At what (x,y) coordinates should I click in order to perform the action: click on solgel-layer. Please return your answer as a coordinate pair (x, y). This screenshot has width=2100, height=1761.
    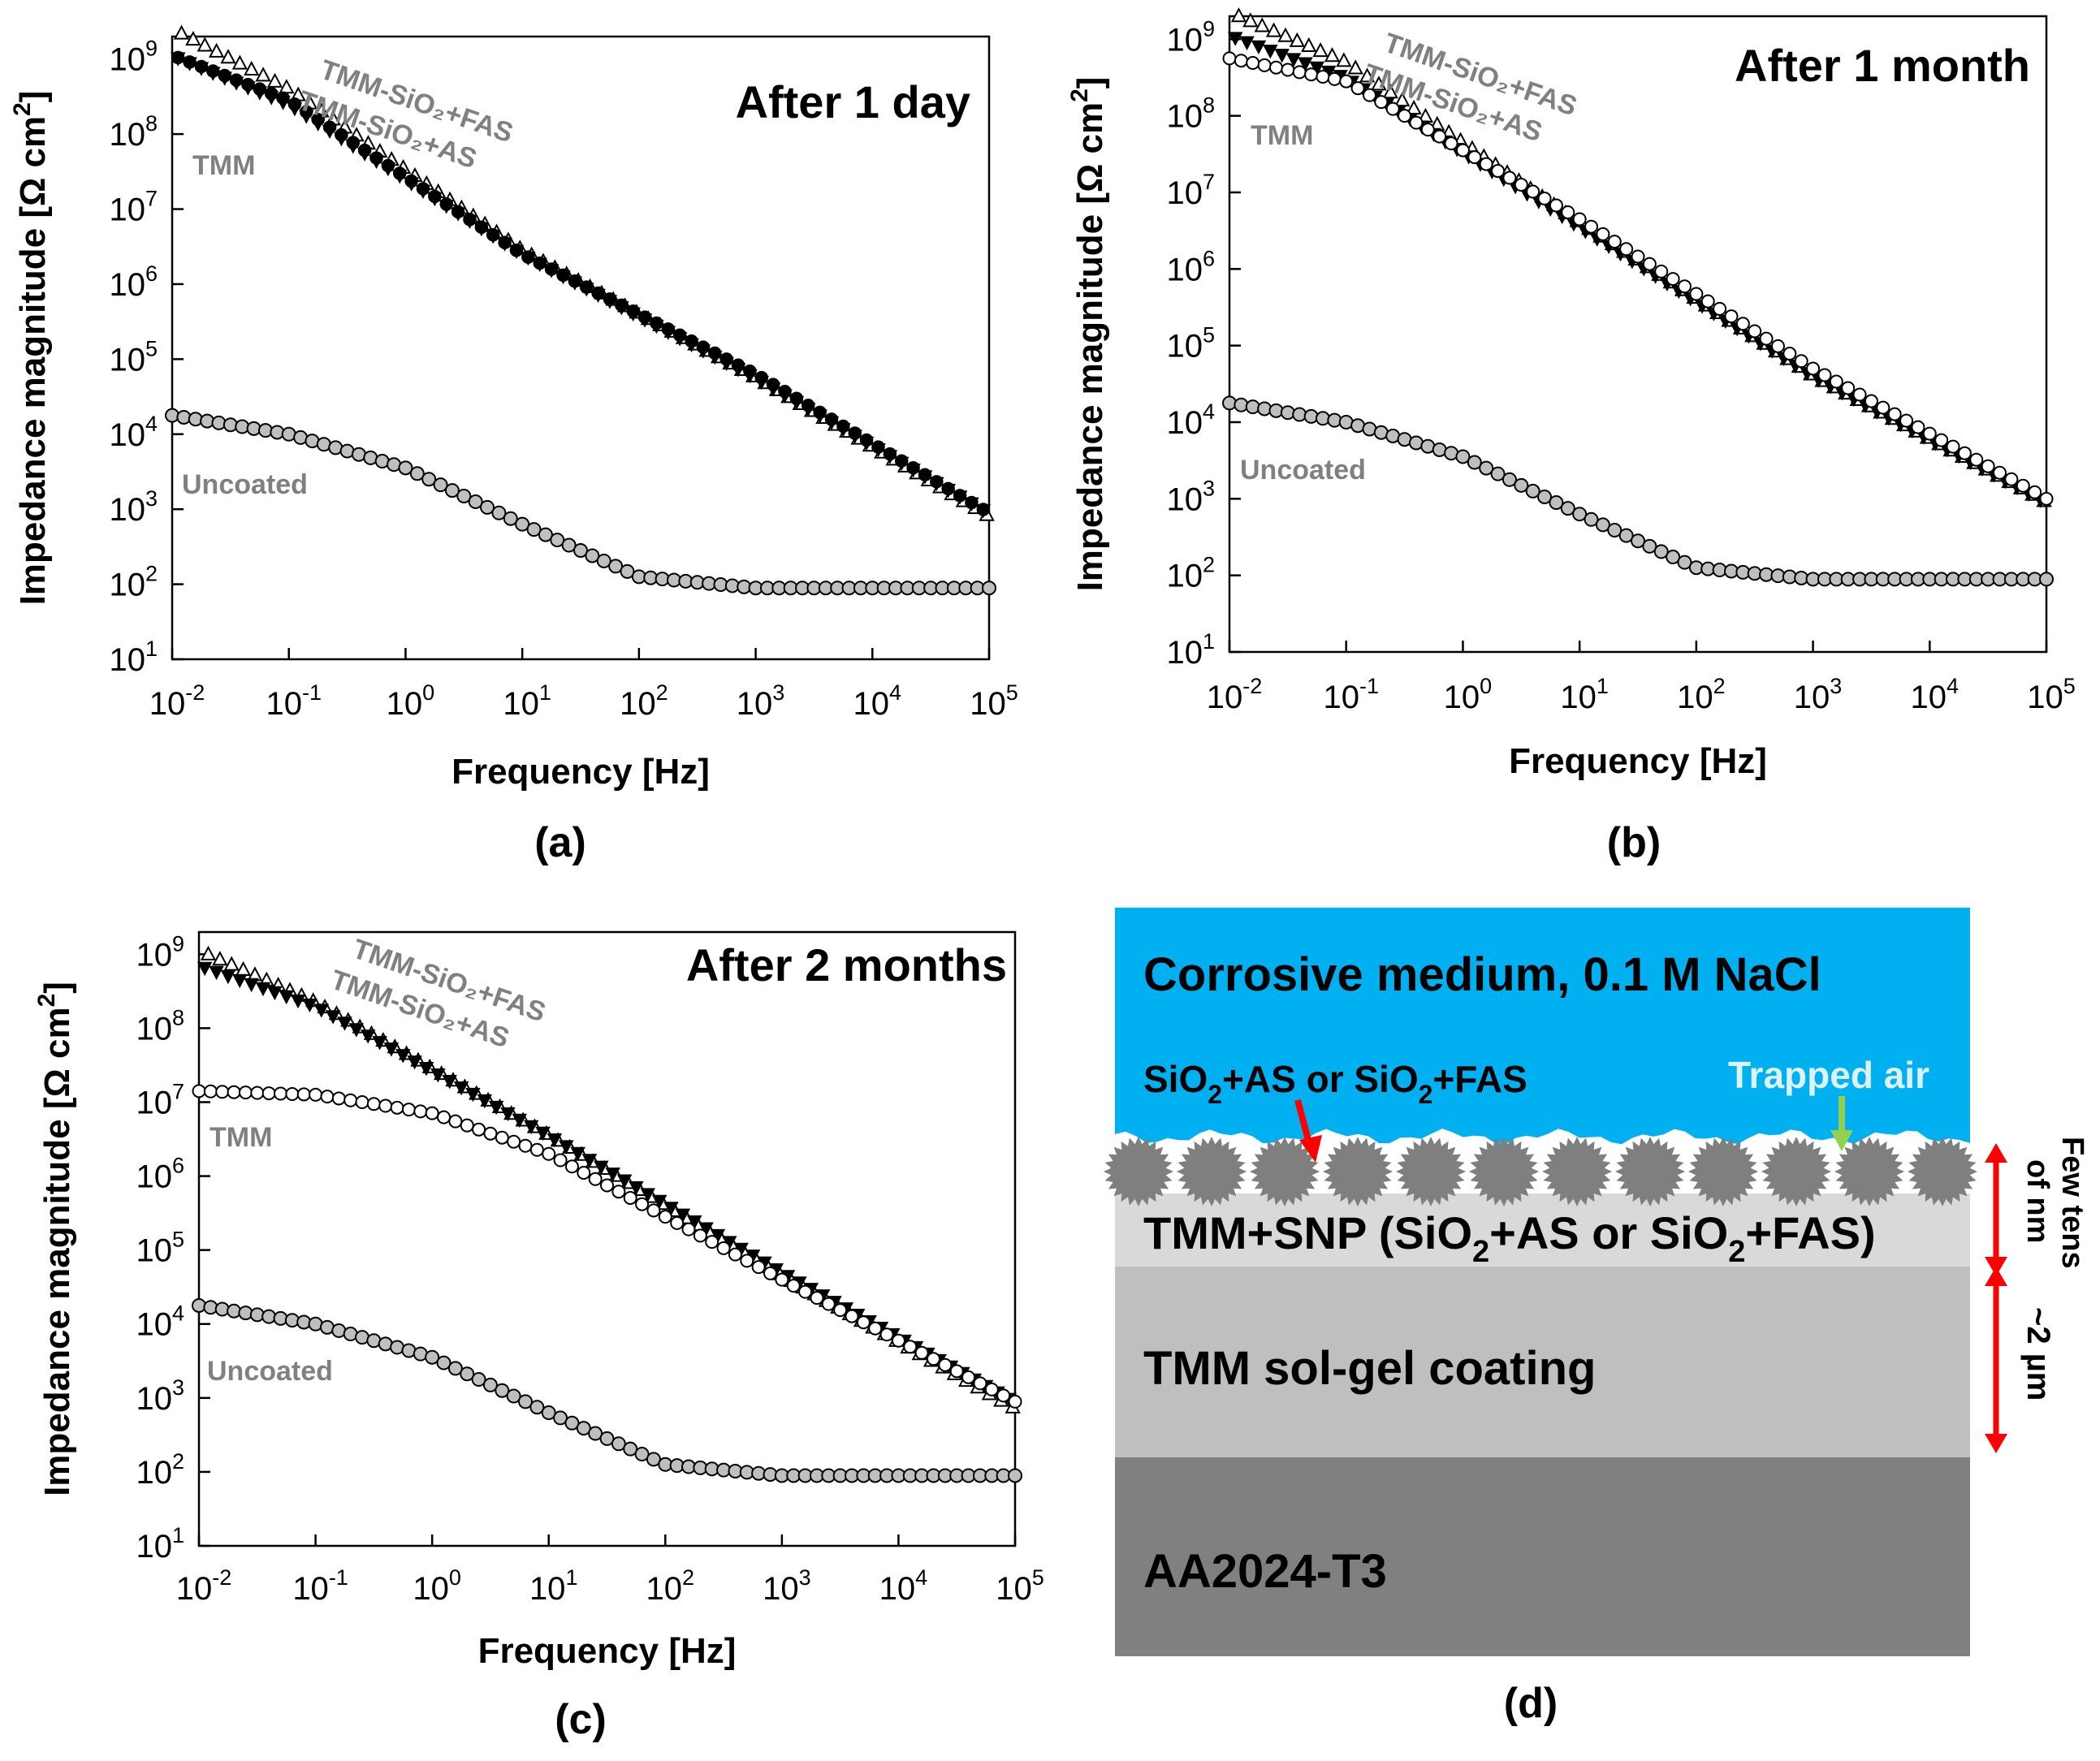
    Looking at the image, I should click on (1543, 1362).